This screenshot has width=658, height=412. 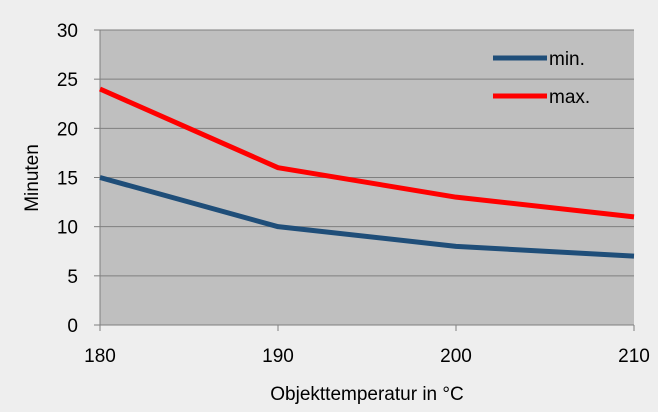 What do you see at coordinates (67, 31) in the screenshot?
I see `y-tick-label-30: 30` at bounding box center [67, 31].